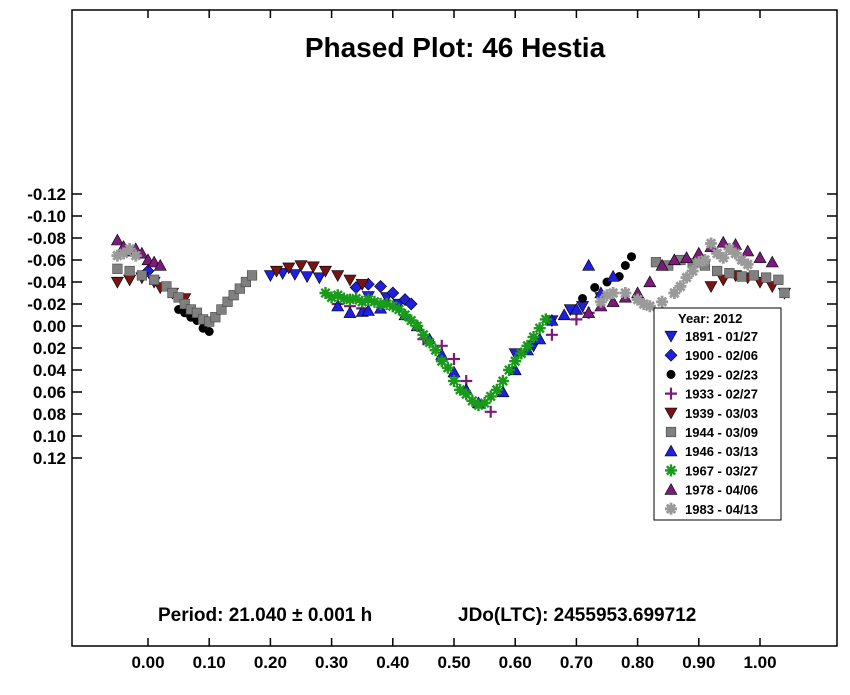  Describe the element at coordinates (576, 662) in the screenshot. I see `x-tick-label: 0.70` at that location.